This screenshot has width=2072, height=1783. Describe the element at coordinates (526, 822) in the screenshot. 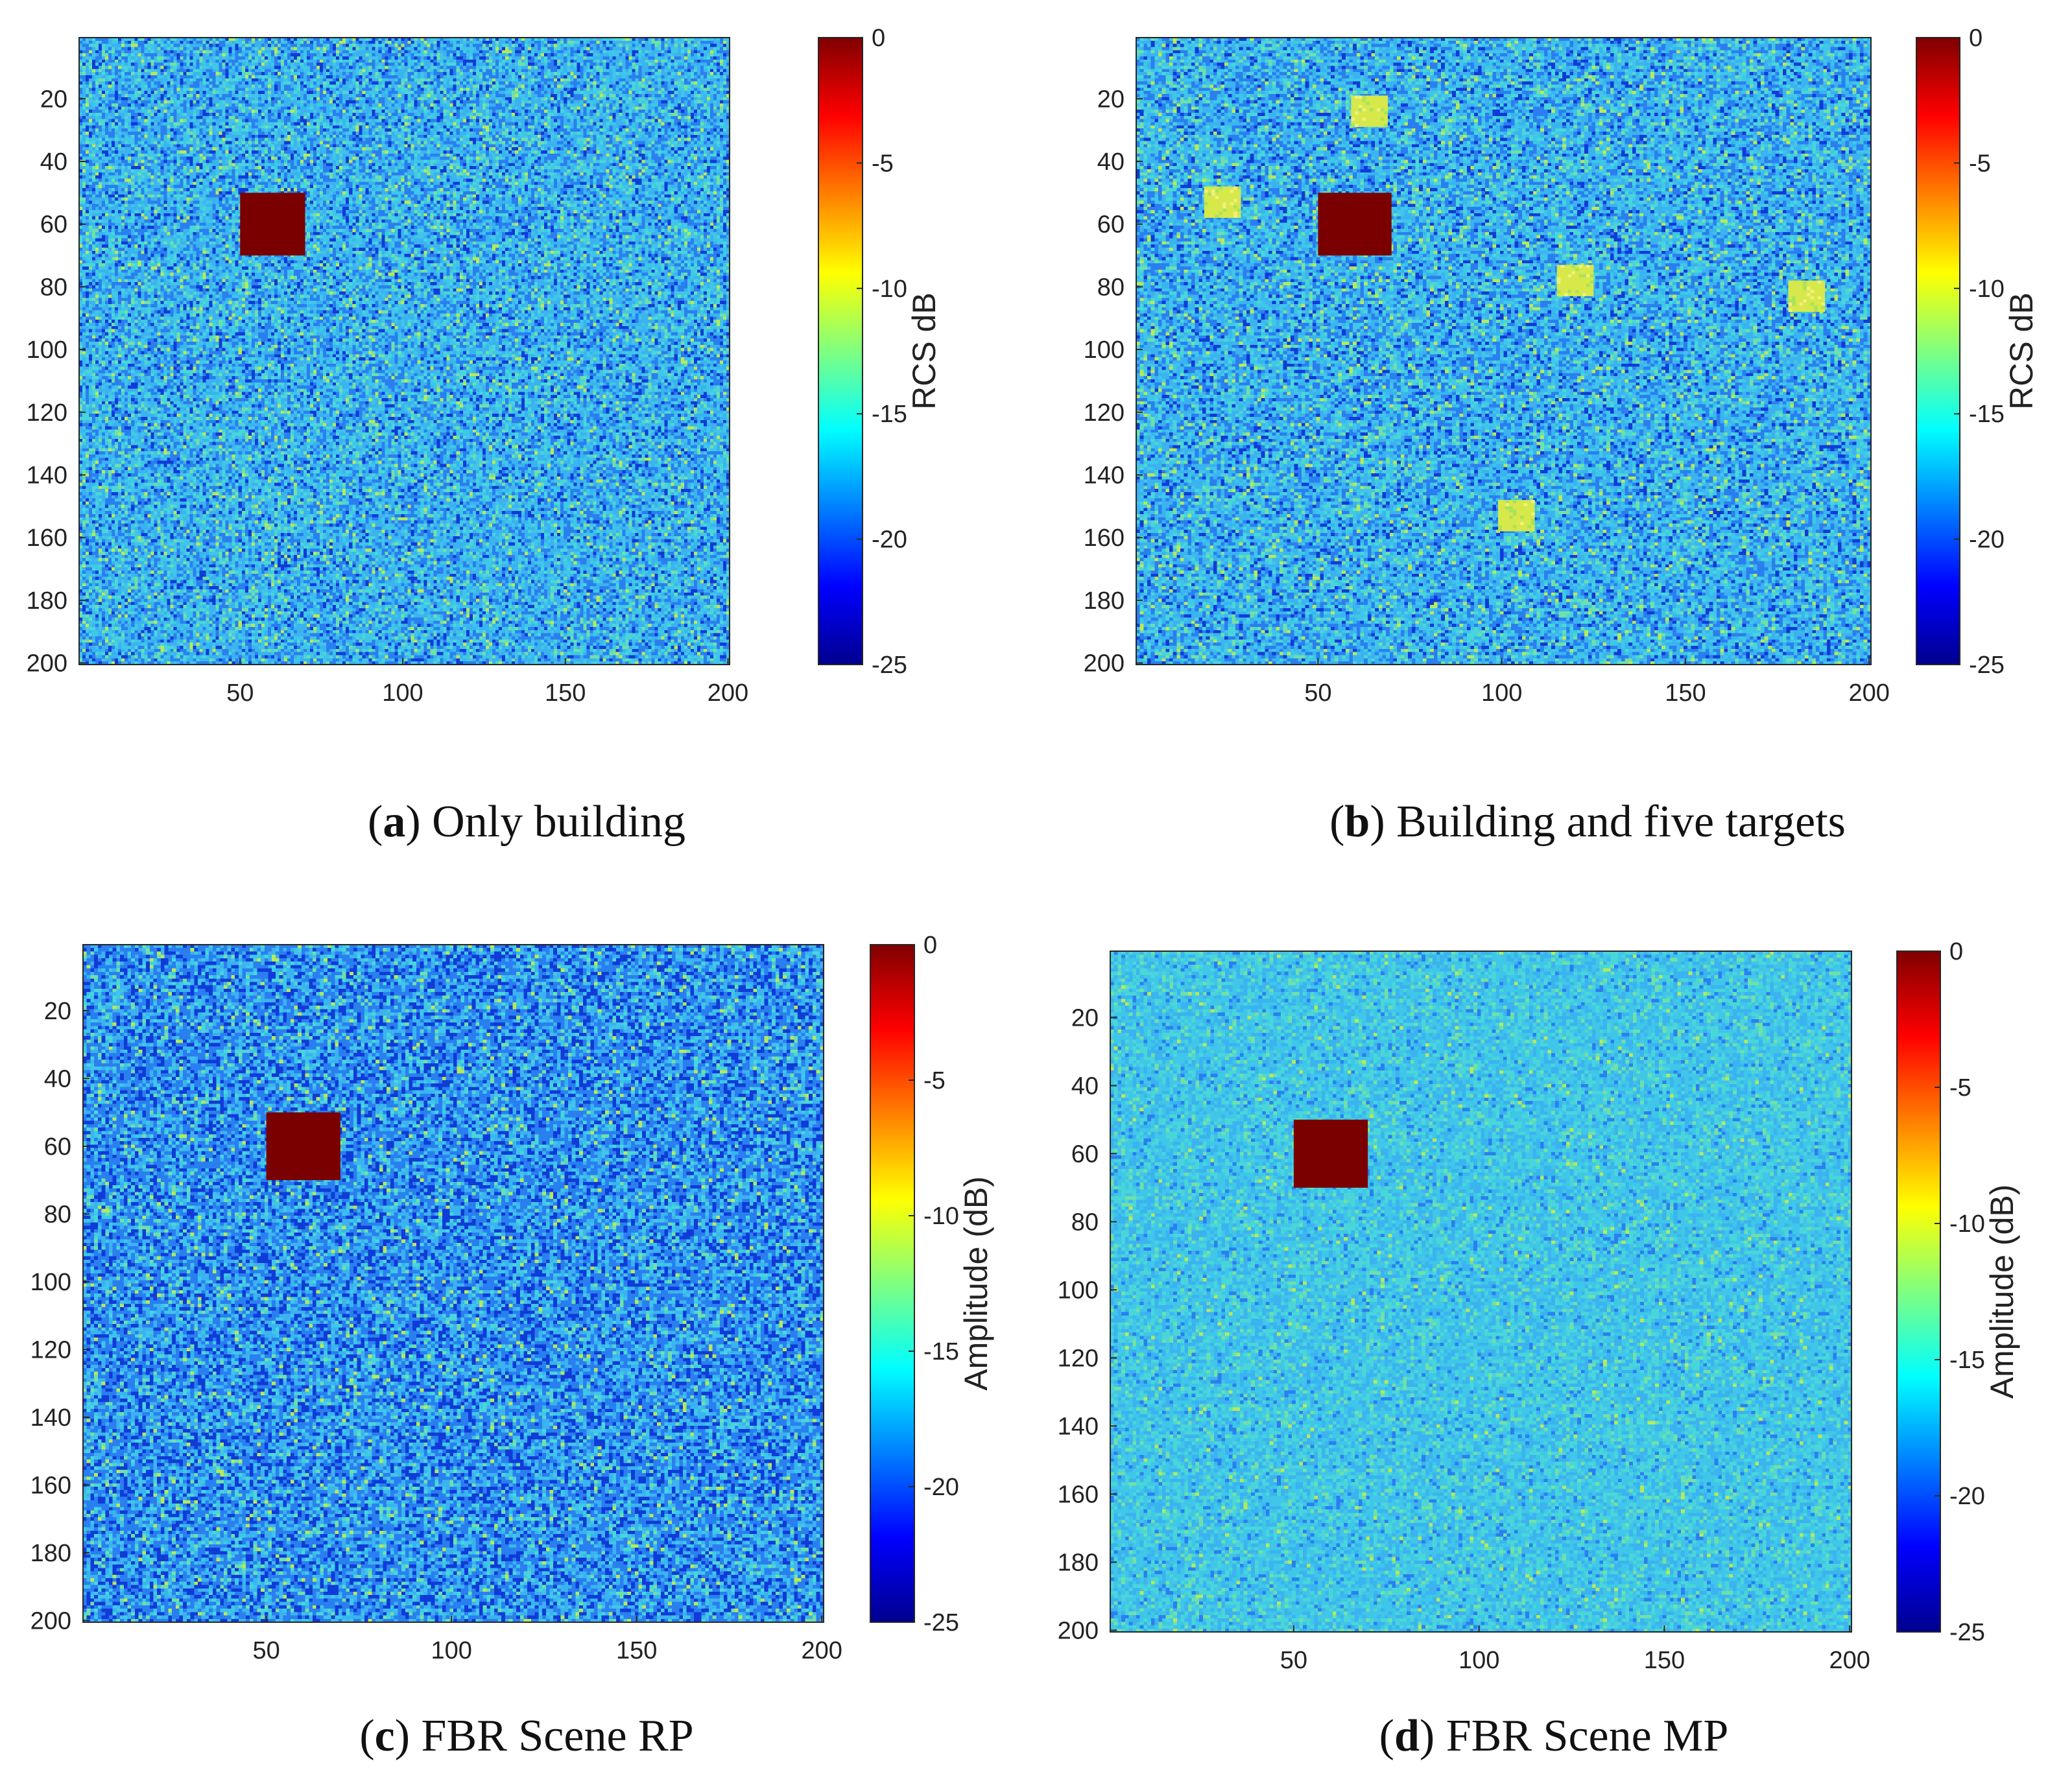

I see `panel-caption: (a) Only building` at that location.